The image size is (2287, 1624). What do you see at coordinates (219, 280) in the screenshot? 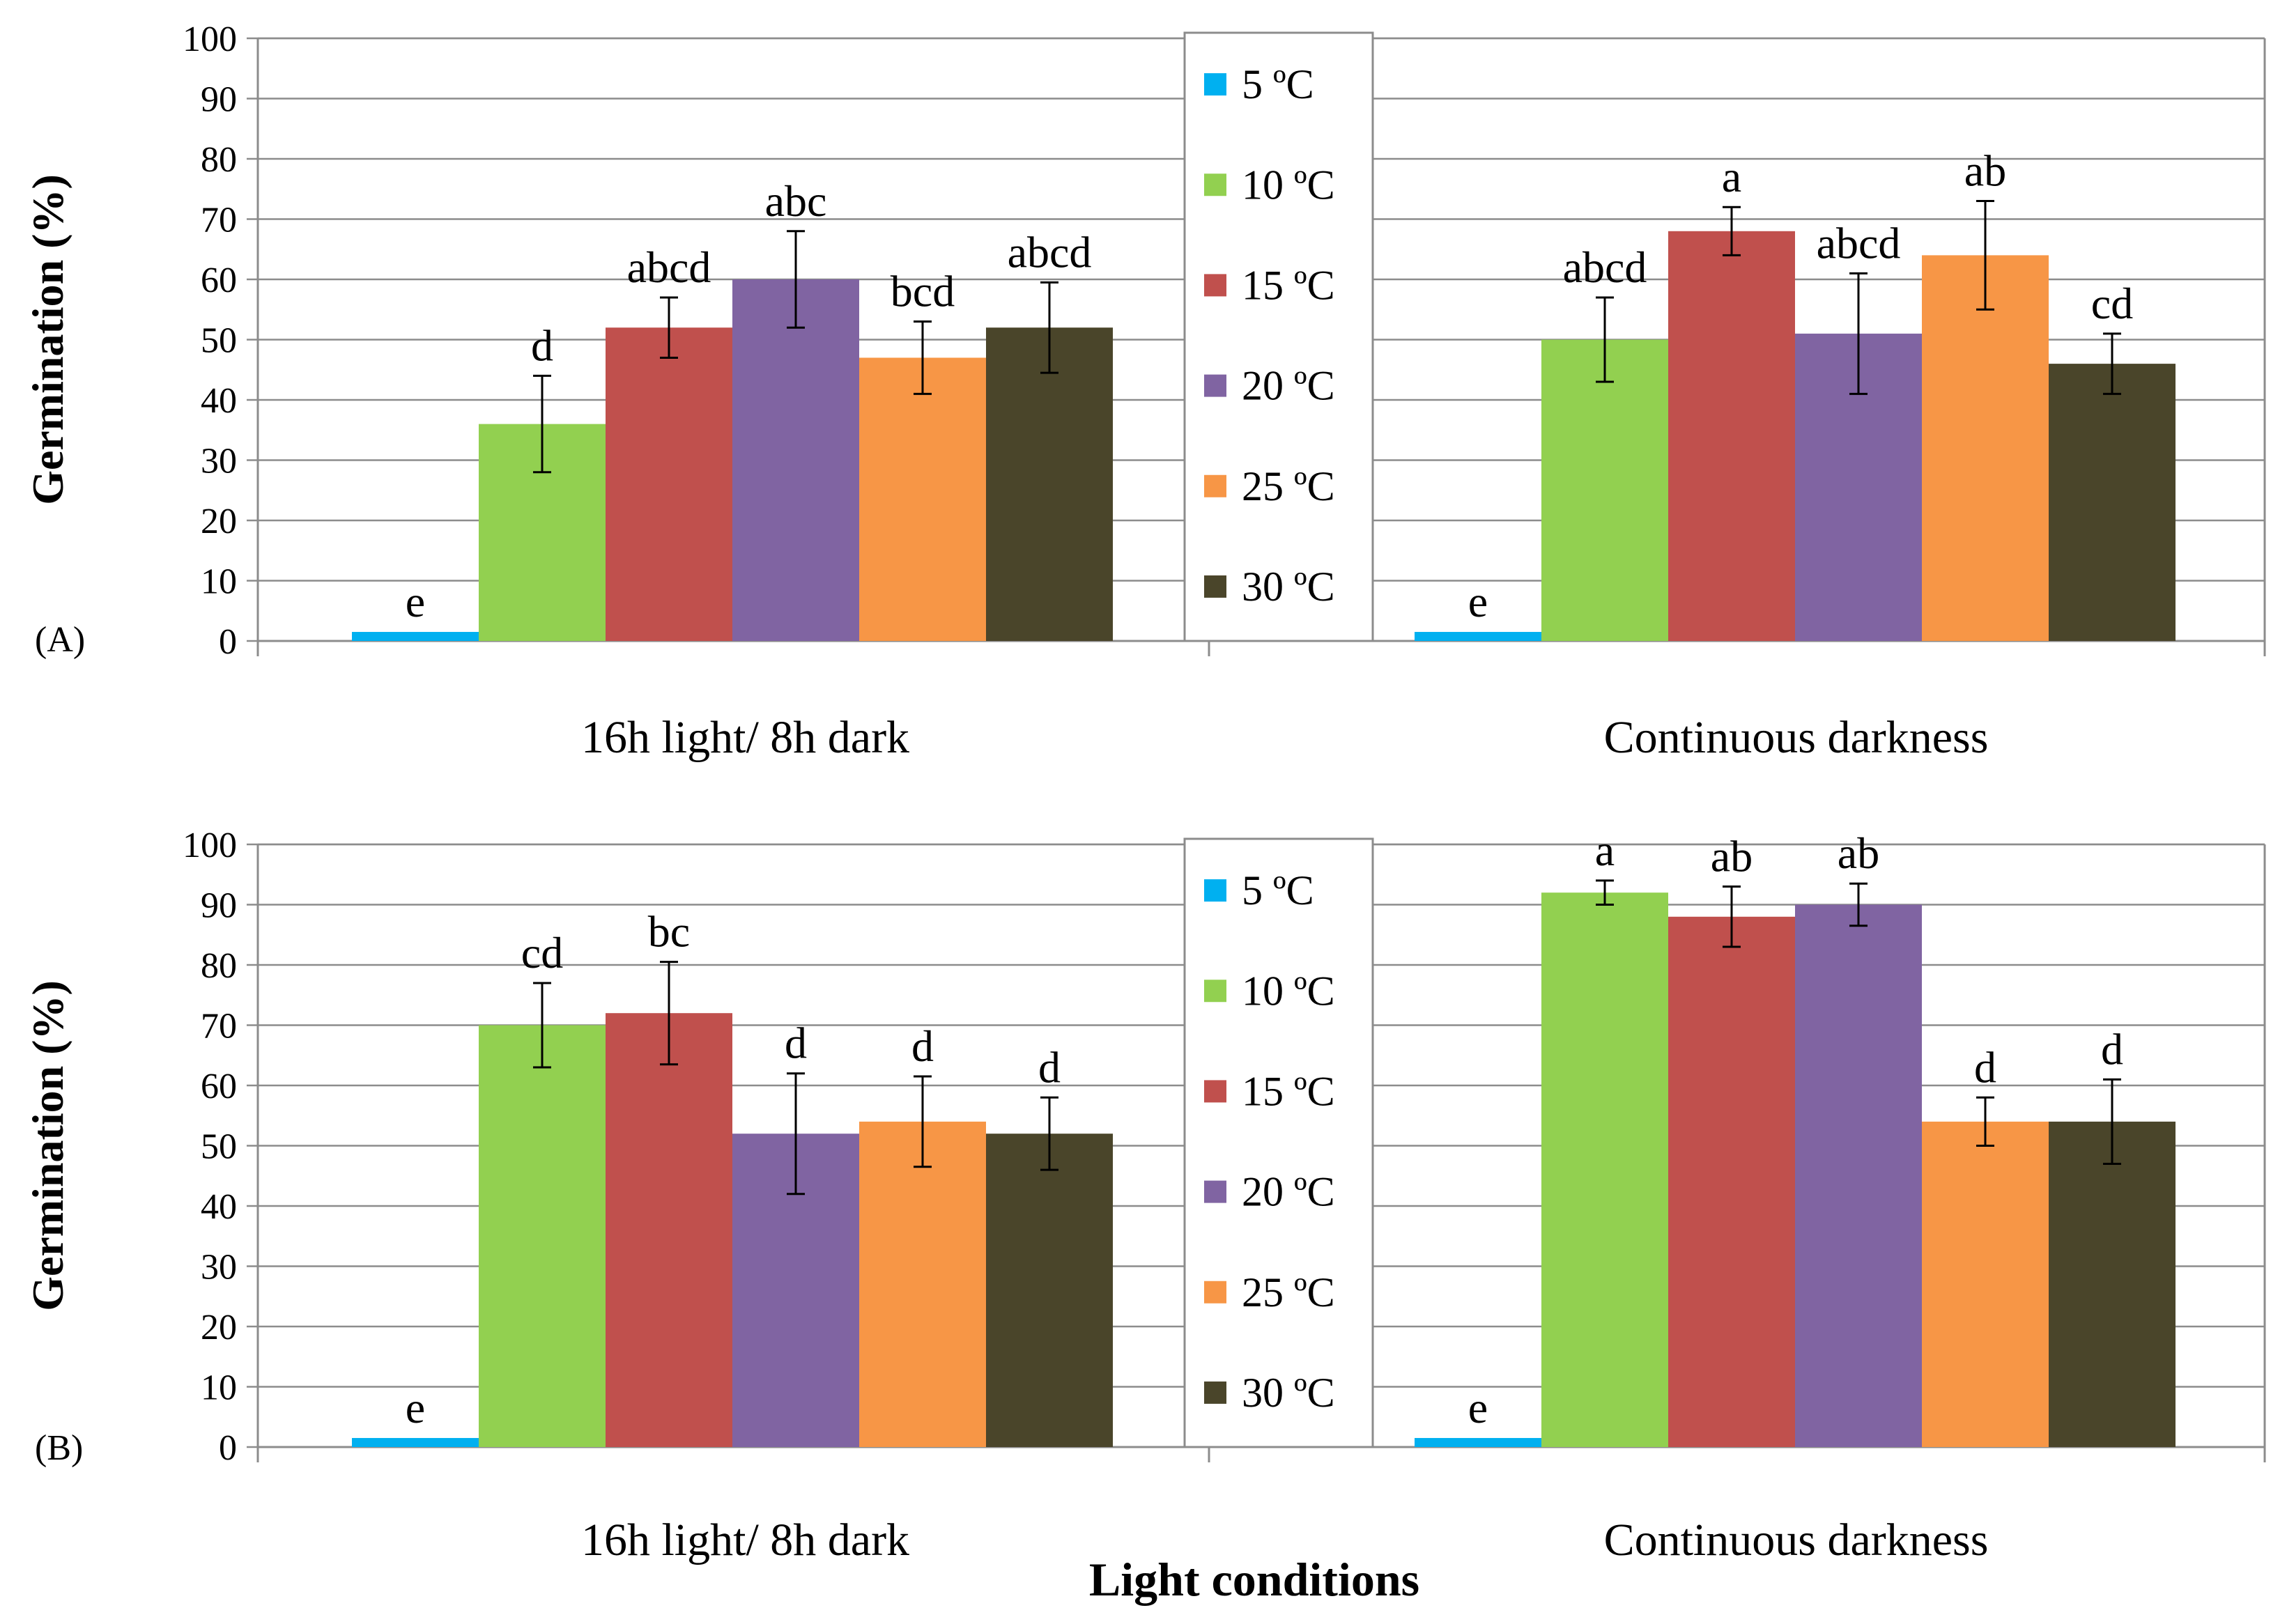
I see `y-tick-label: 60` at bounding box center [219, 280].